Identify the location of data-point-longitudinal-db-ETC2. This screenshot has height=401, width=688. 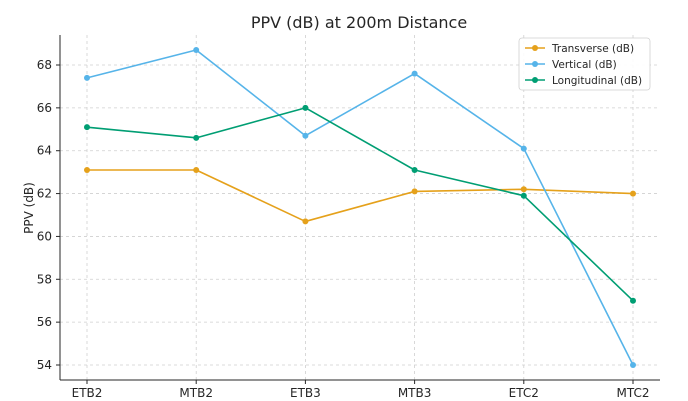
(523, 195).